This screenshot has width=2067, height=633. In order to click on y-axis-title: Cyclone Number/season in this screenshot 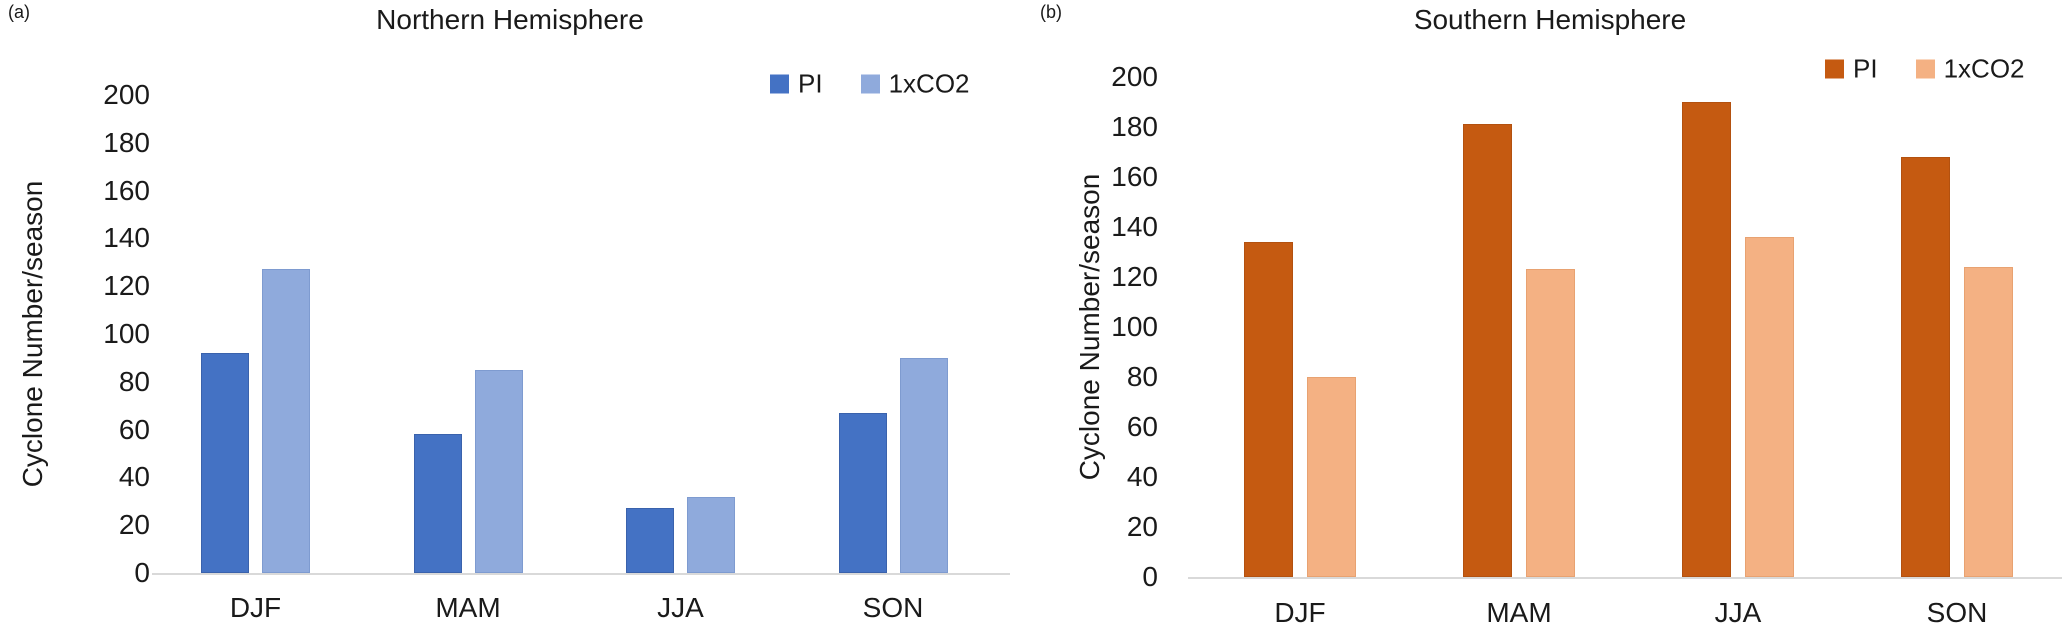, I will do `click(32, 334)`.